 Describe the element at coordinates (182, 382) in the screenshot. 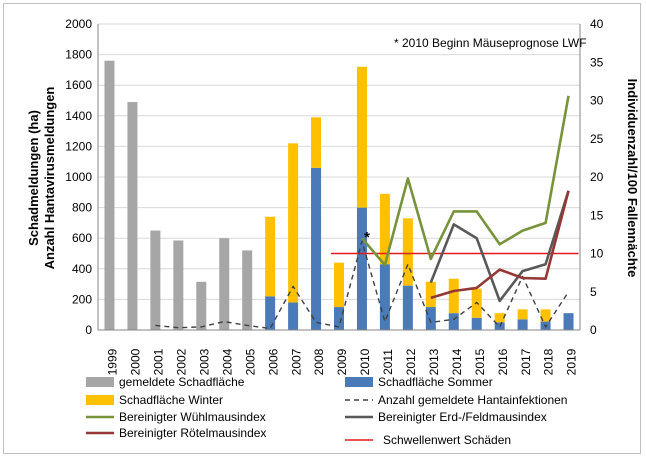

I see `legend-label: gemeldete Schadfläche` at that location.